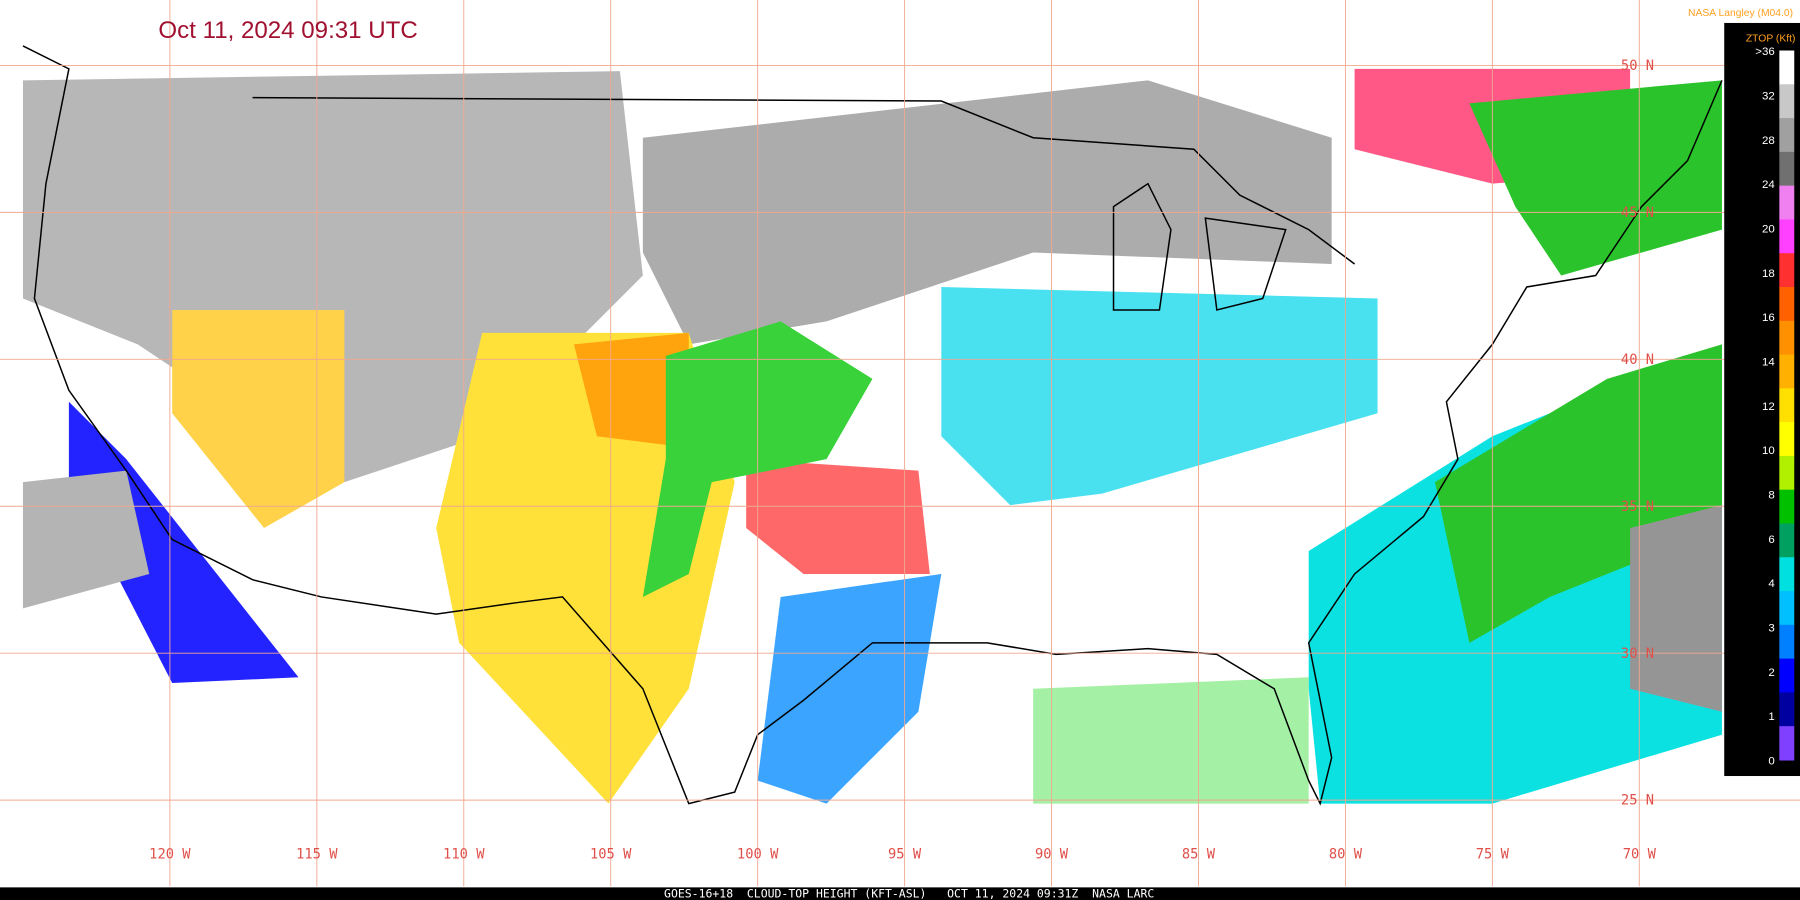 This screenshot has width=1800, height=900. What do you see at coordinates (1640, 855) in the screenshot?
I see `longitude-label: 70 W` at bounding box center [1640, 855].